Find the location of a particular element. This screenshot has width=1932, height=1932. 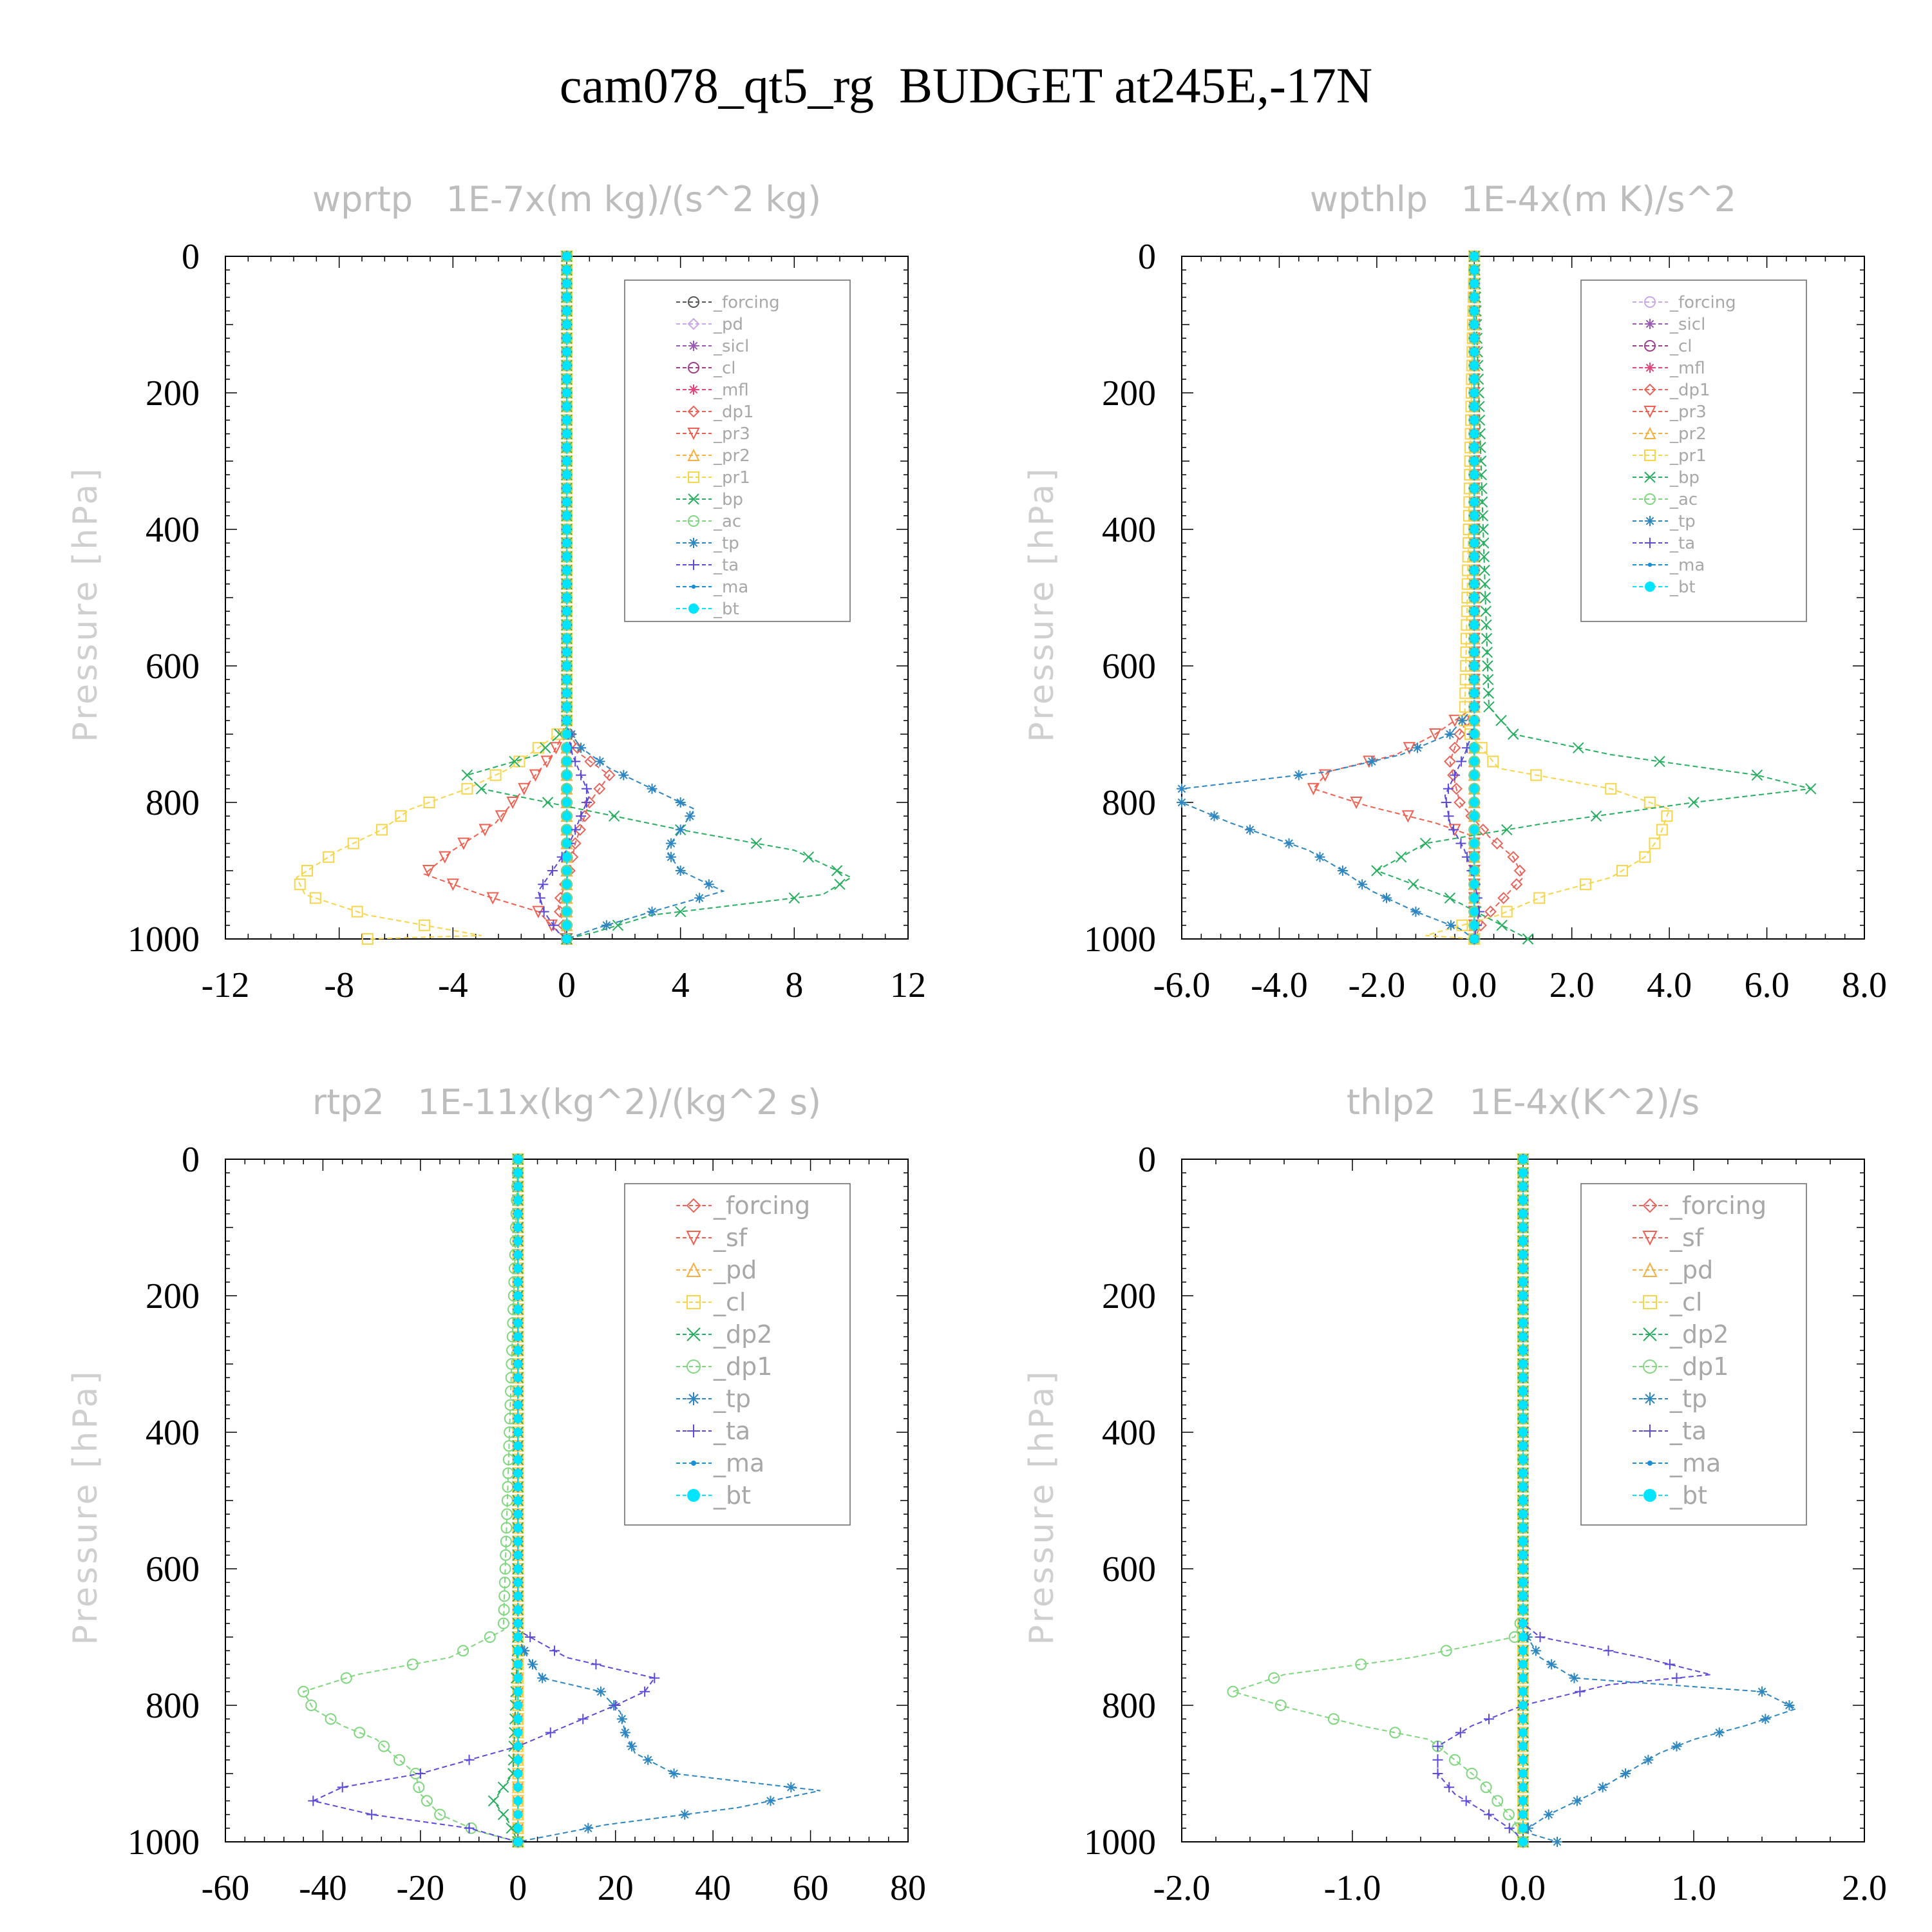

x-tick-label: 40 is located at coordinates (713, 1888).